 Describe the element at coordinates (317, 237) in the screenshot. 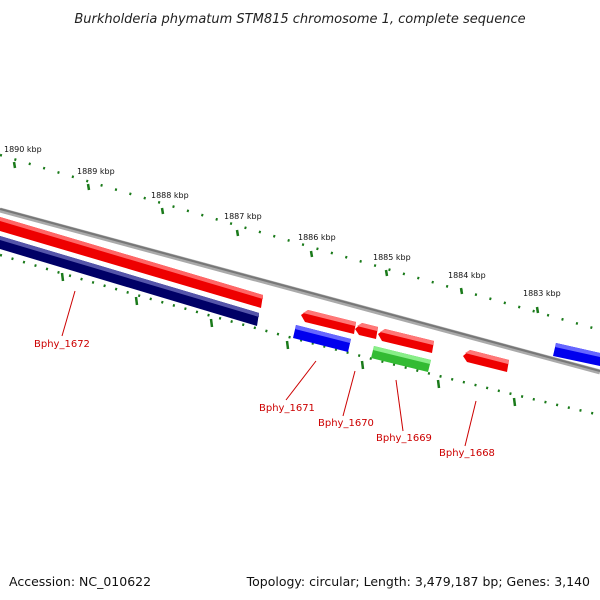

I see `kbp-label-1886: 1886 kbp` at that location.